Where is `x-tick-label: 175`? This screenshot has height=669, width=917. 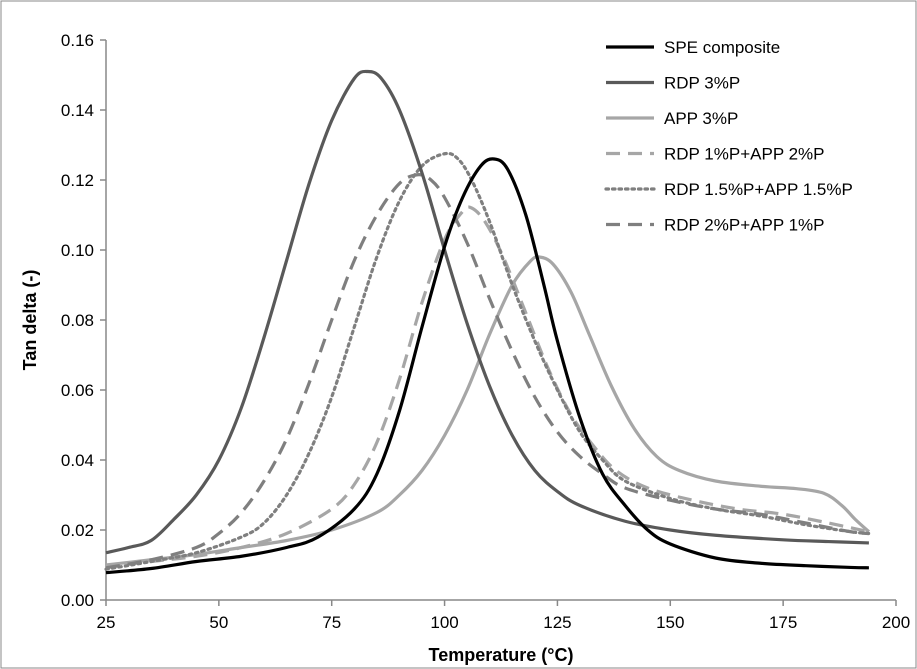 x-tick-label: 175 is located at coordinates (783, 622).